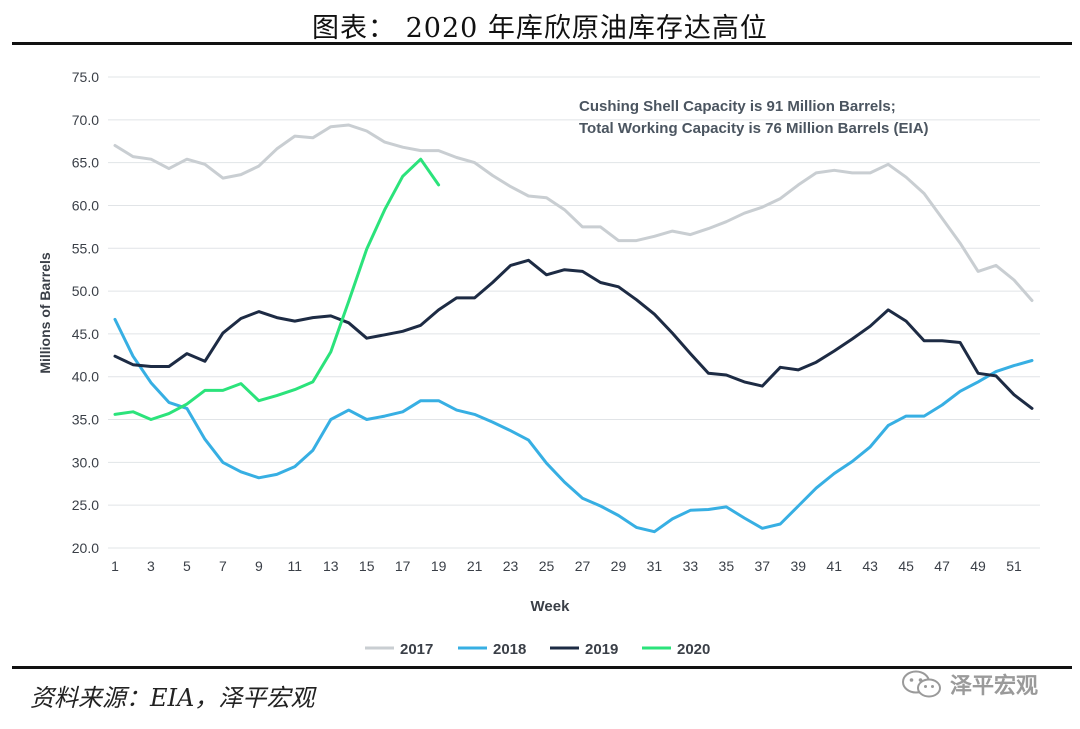  What do you see at coordinates (223, 566) in the screenshot?
I see `x-tick-label: 7` at bounding box center [223, 566].